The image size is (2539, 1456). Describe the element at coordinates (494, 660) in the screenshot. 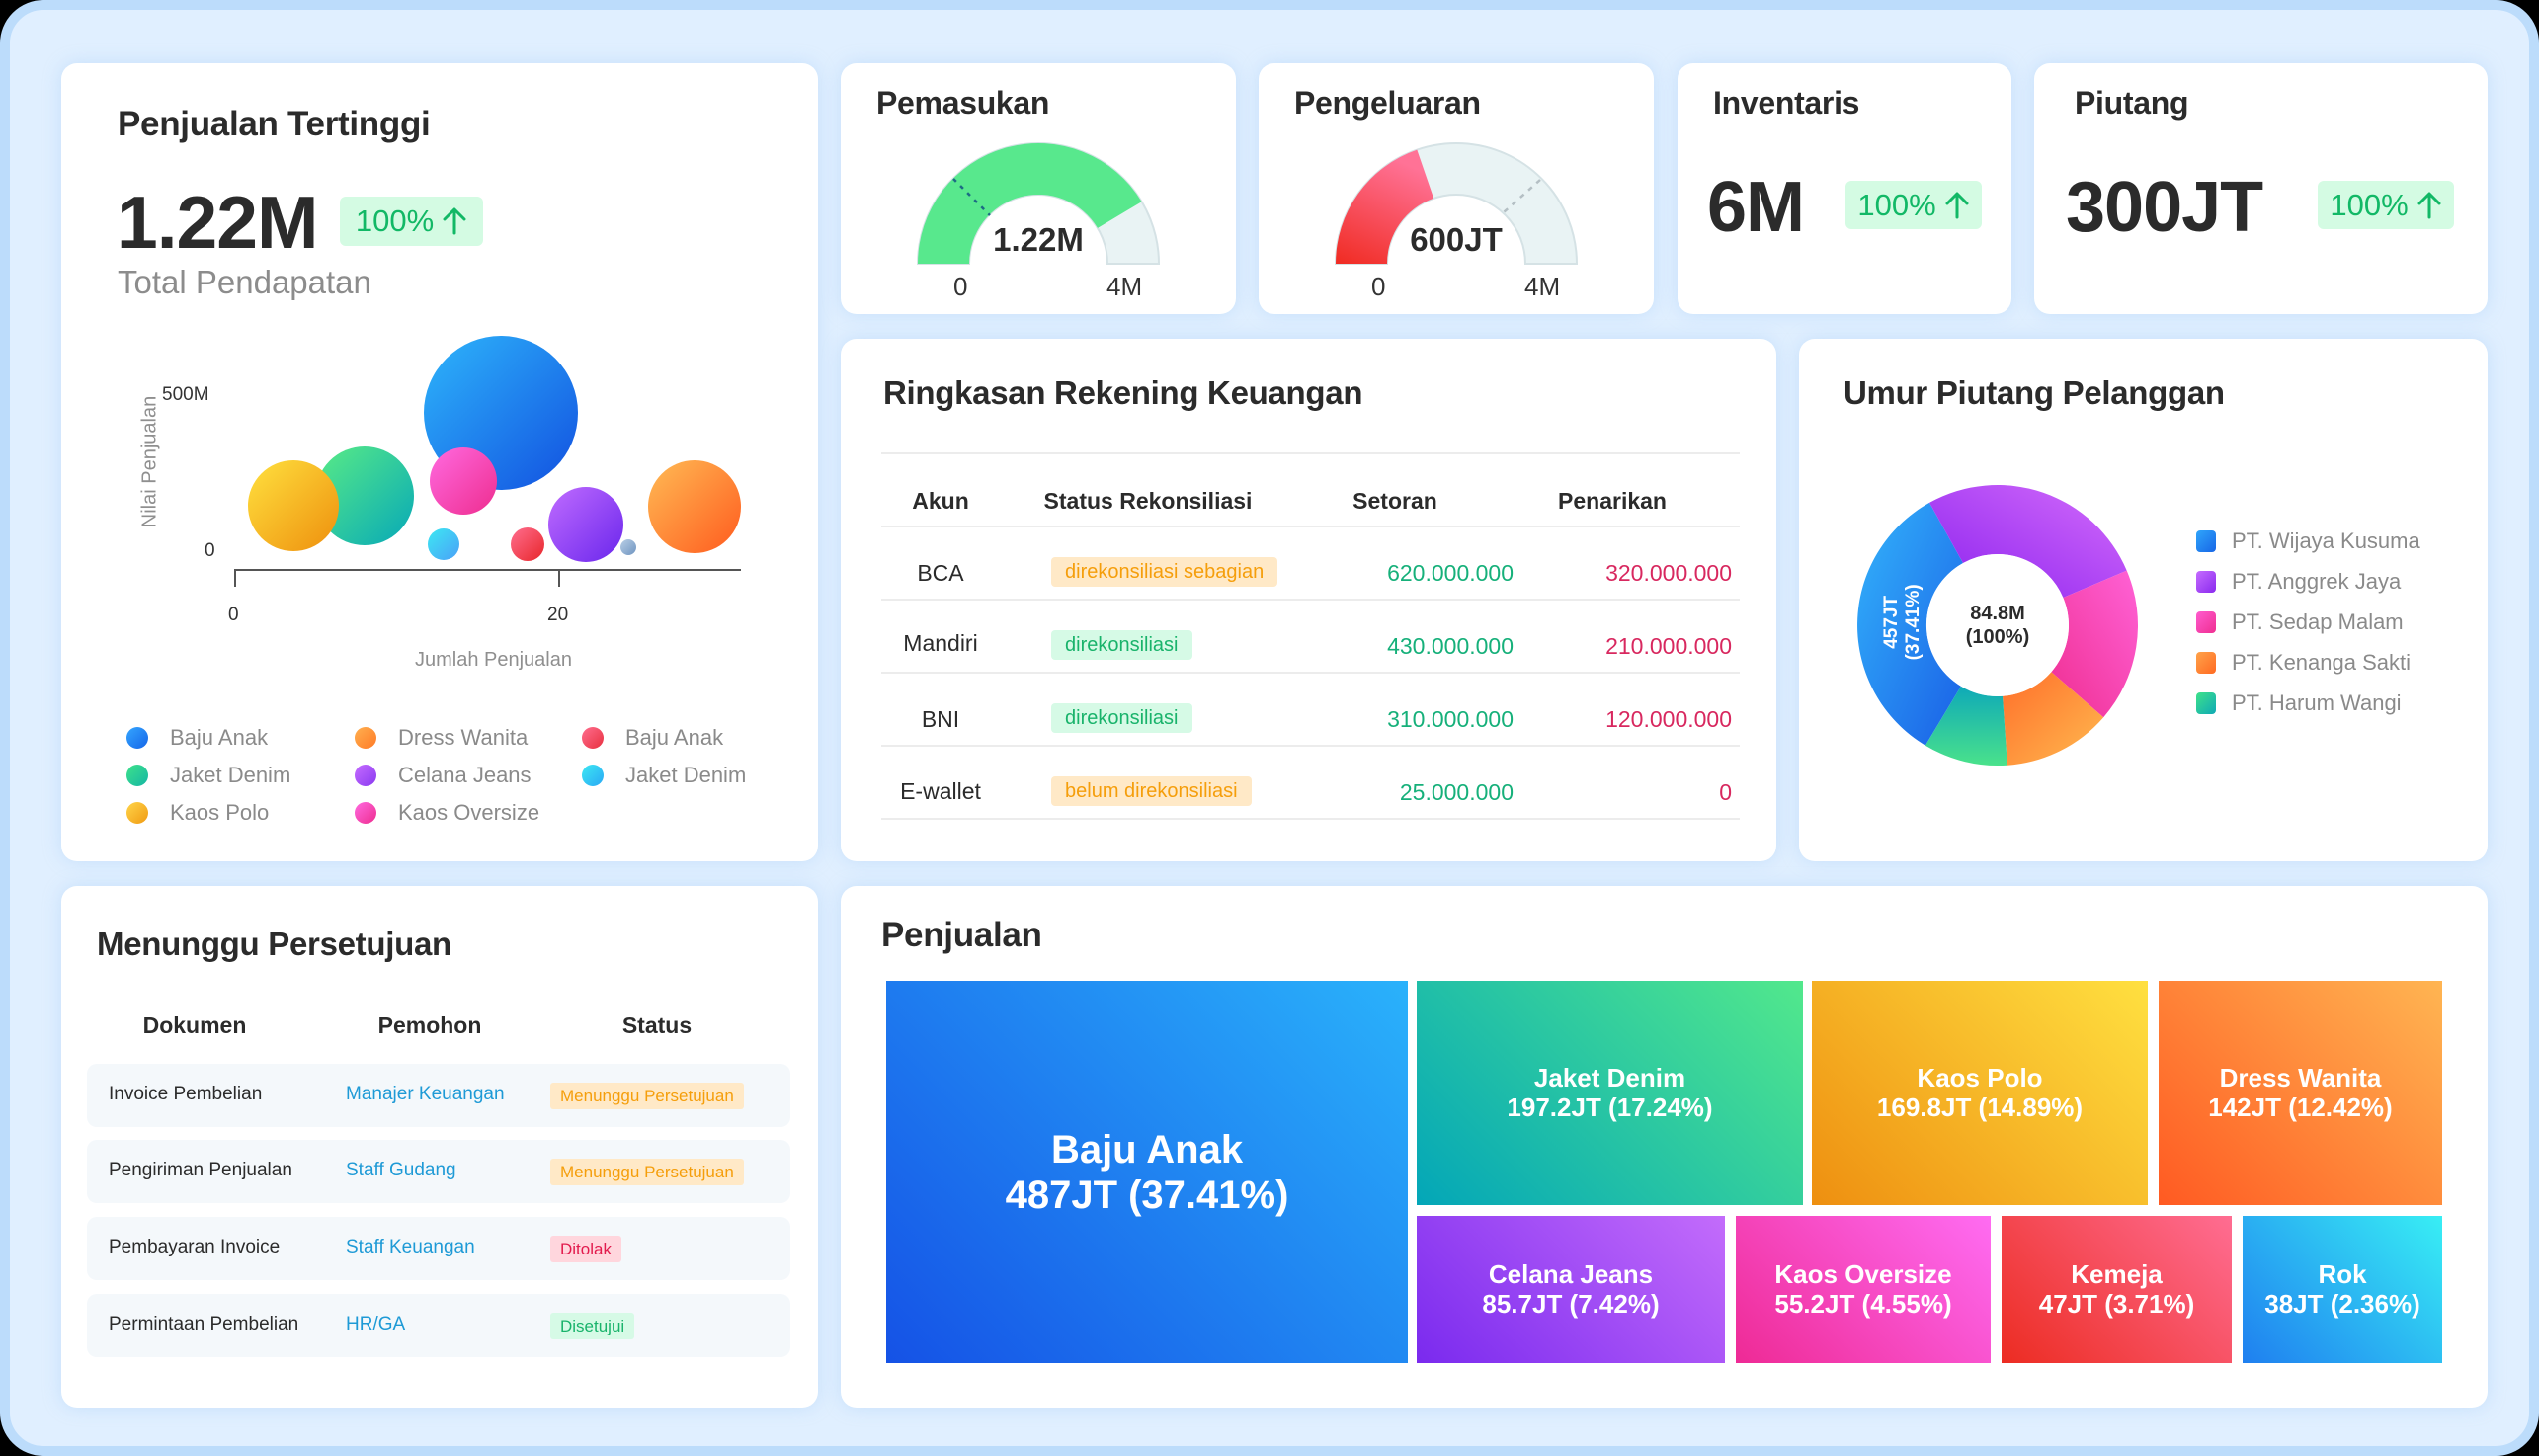

I see `x-axis-label: Jumlah Penjualan` at that location.